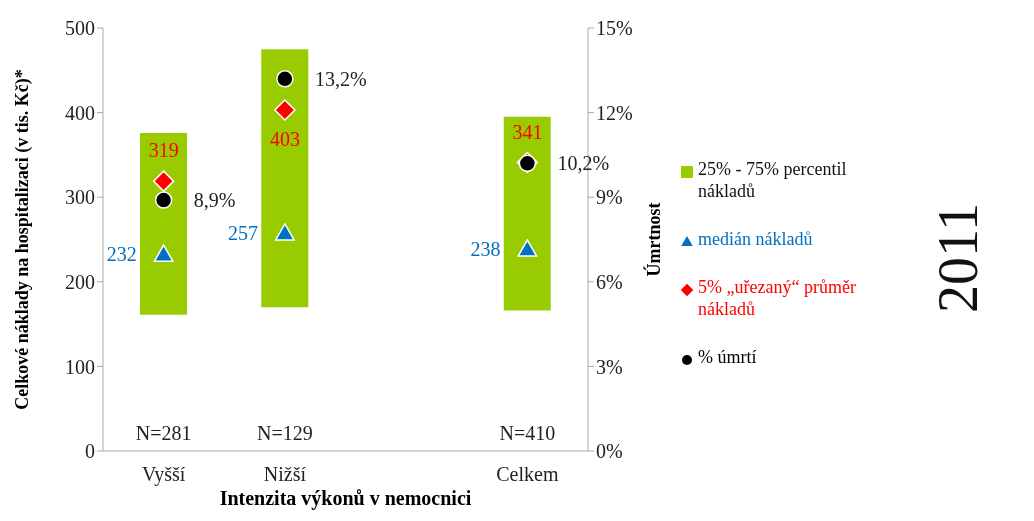 The height and width of the screenshot is (521, 1034). What do you see at coordinates (614, 112) in the screenshot?
I see `y2-tick-label: 12%` at bounding box center [614, 112].